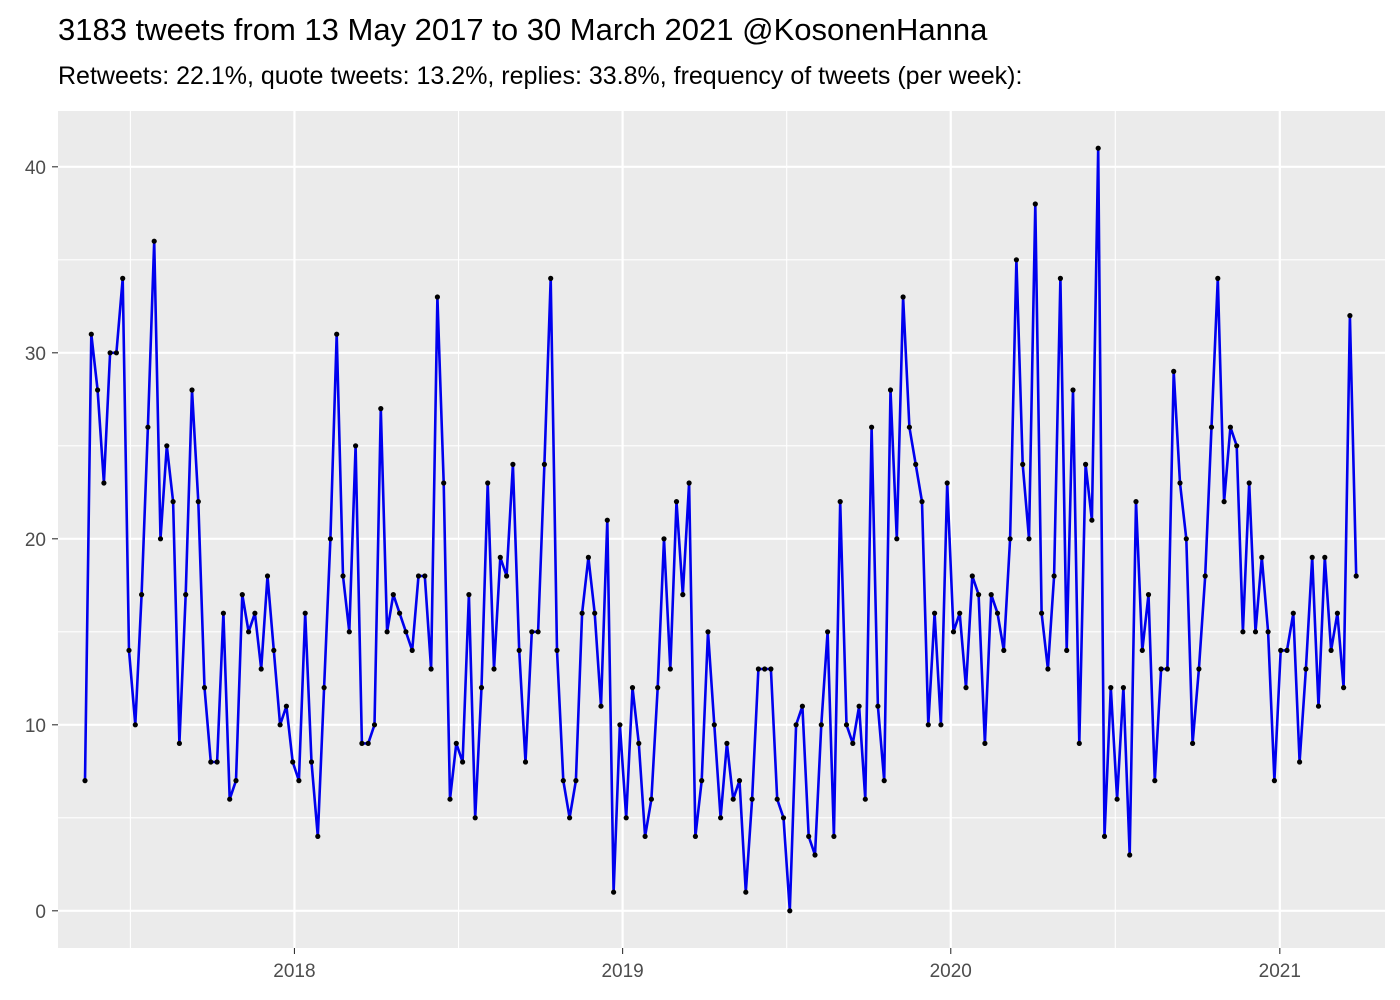  What do you see at coordinates (35, 354) in the screenshot?
I see `y-tick-label: 30` at bounding box center [35, 354].